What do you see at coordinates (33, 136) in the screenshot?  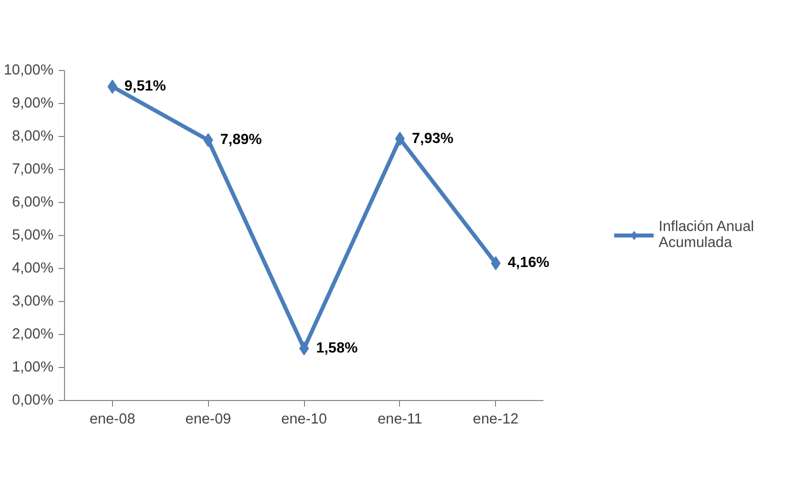 I see `y-tick-label: 8,00%` at bounding box center [33, 136].